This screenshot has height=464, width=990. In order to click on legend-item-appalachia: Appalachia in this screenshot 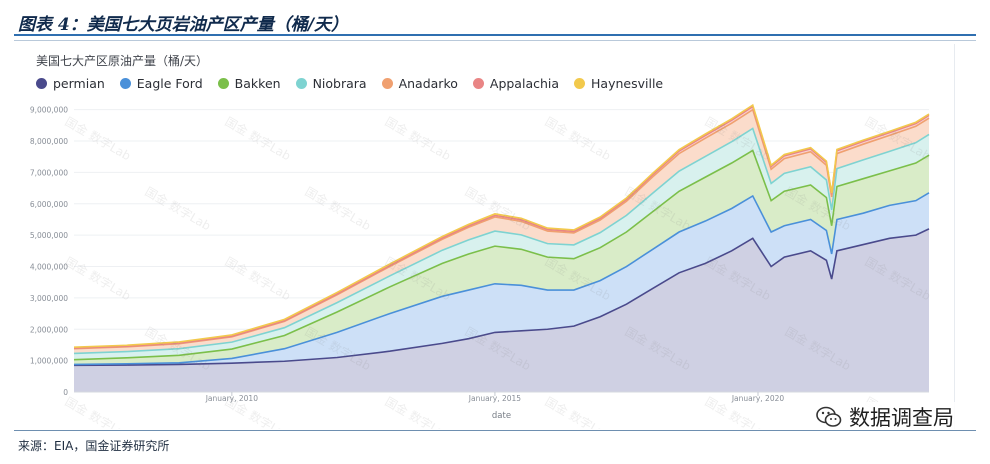, I will do `click(516, 83)`.